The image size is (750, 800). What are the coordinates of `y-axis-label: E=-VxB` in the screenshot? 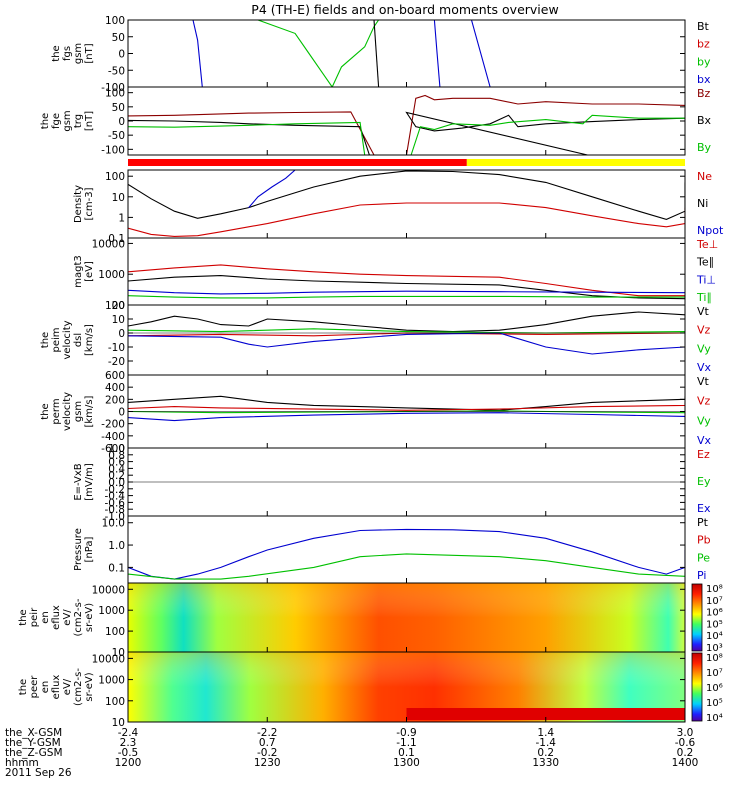 It's located at (78, 481).